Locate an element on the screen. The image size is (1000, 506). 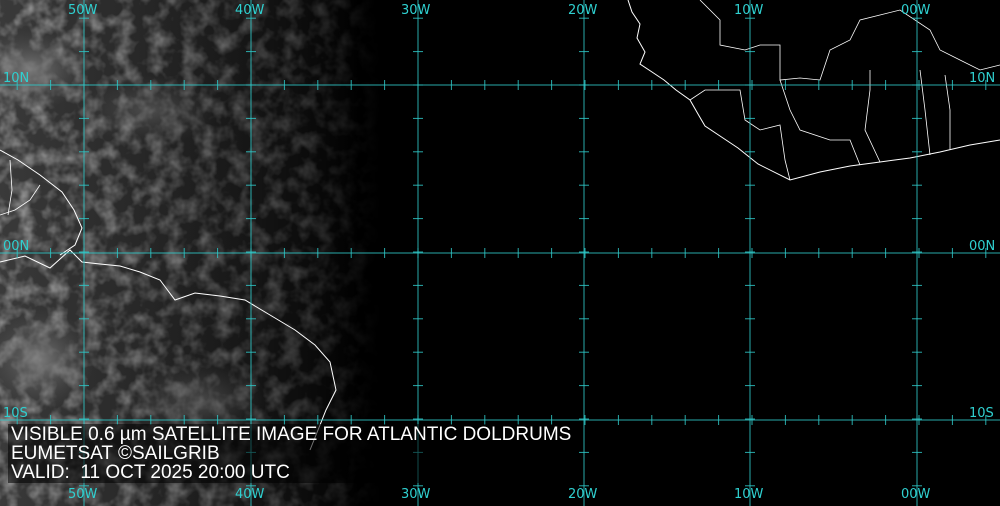
lon-label-bottom: 10W is located at coordinates (749, 494).